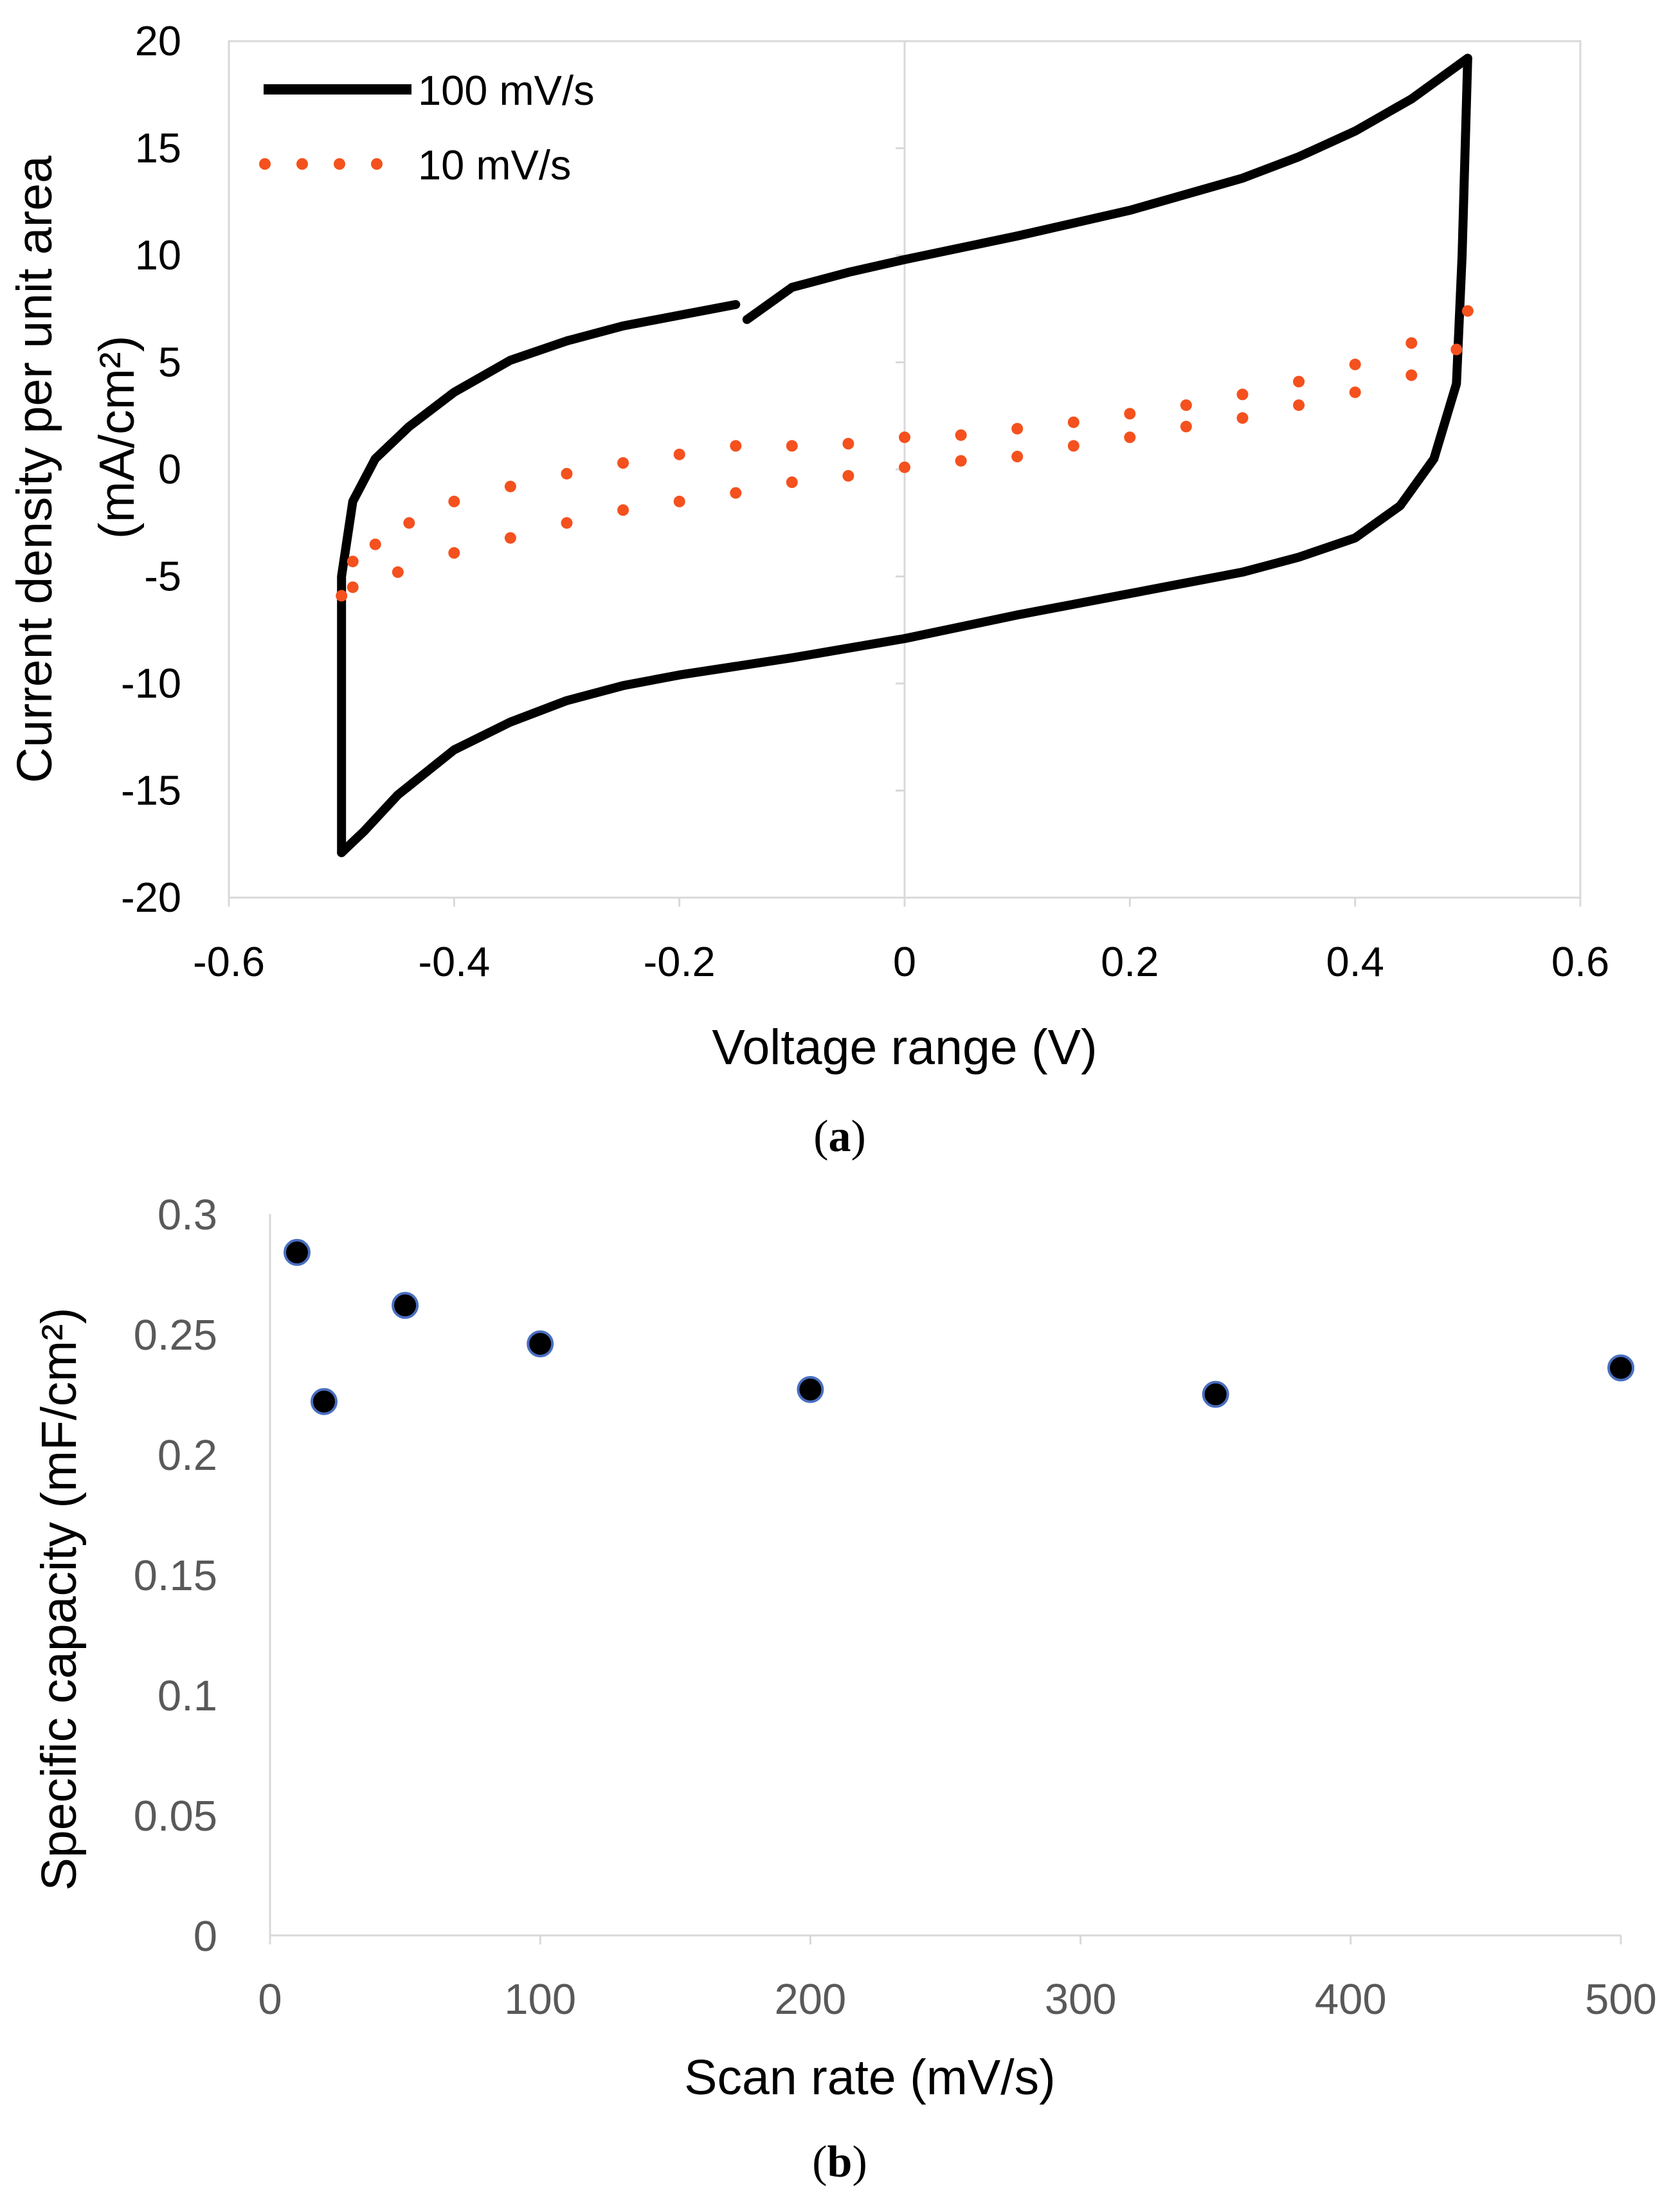 This screenshot has width=1680, height=2201. I want to click on y-tick-label-a: 15, so click(158, 148).